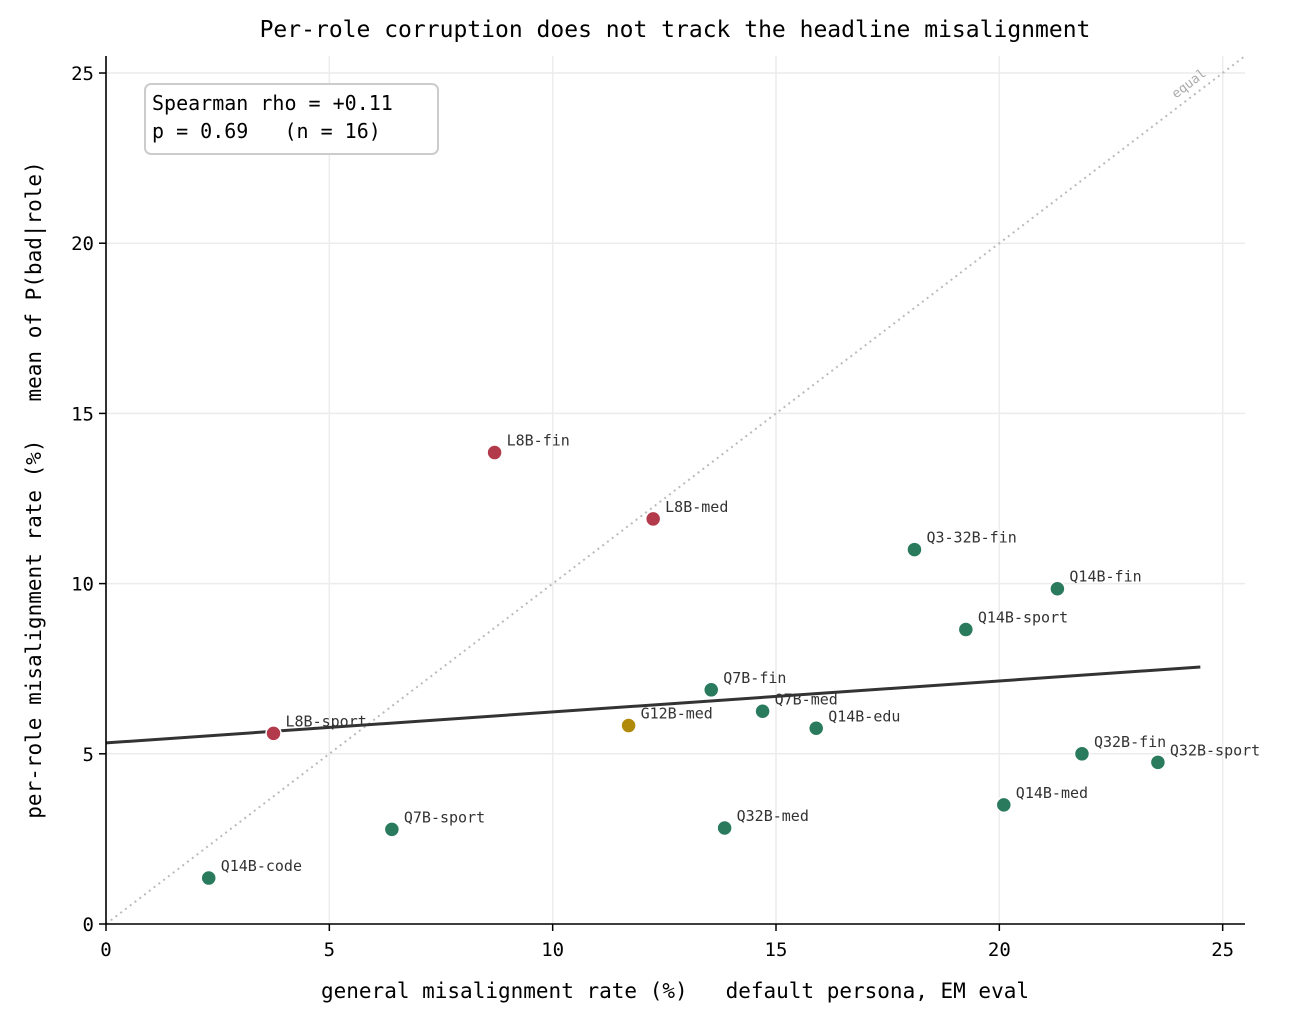 Image resolution: width=1296 pixels, height=1025 pixels. What do you see at coordinates (1052, 793) in the screenshot?
I see `data-point-label: Q14B-med` at bounding box center [1052, 793].